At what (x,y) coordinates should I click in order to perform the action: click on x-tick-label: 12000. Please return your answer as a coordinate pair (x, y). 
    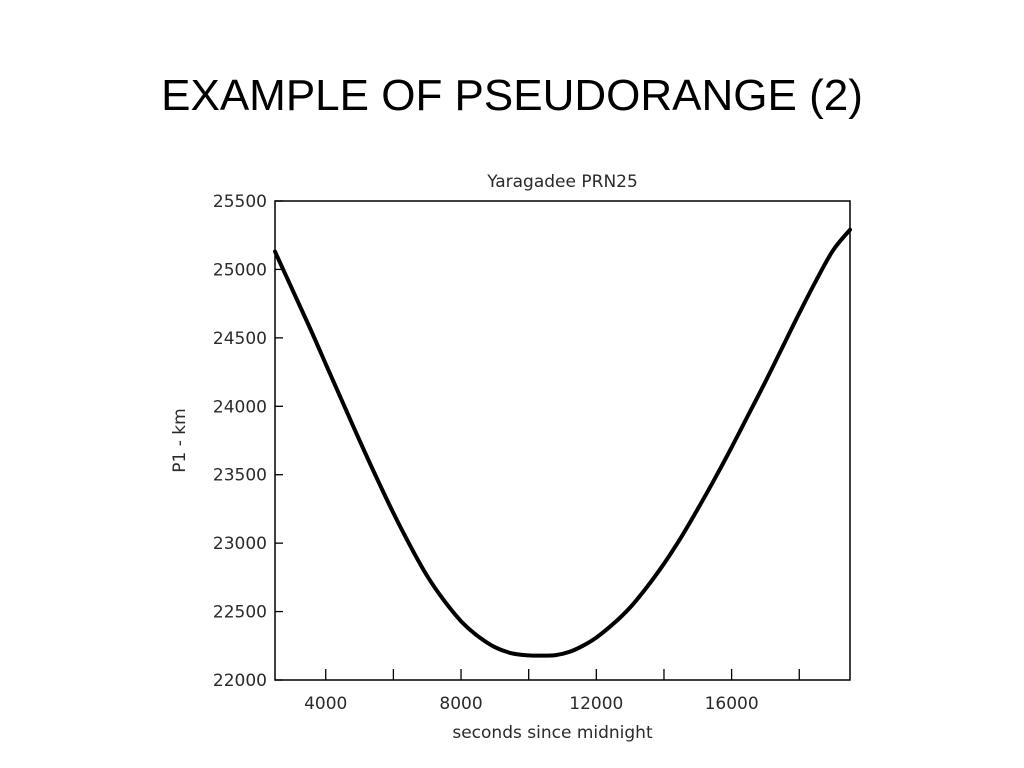
    Looking at the image, I should click on (596, 704).